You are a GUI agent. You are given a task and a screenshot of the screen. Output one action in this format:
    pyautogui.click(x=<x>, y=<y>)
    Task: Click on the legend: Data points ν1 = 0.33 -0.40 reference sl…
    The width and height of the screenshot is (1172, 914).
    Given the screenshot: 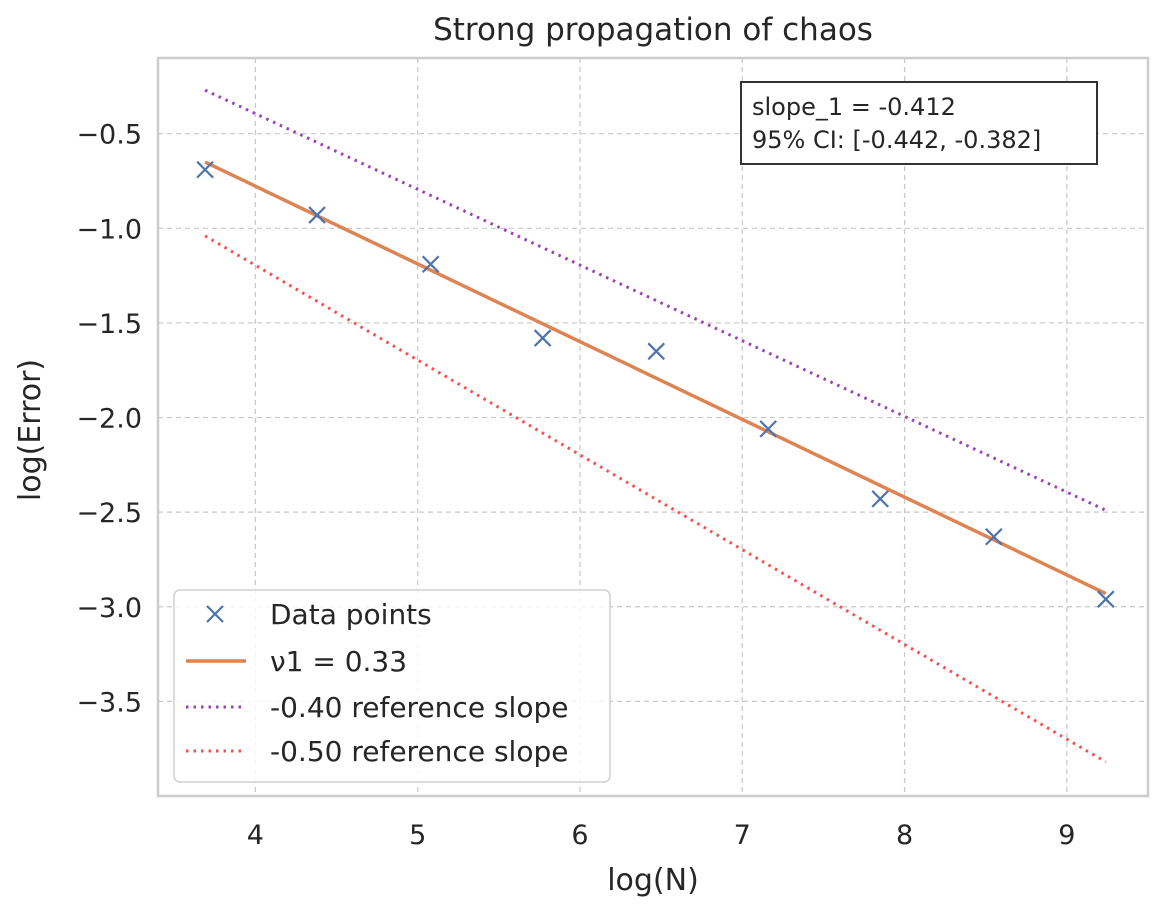 What is the action you would take?
    pyautogui.click(x=392, y=686)
    